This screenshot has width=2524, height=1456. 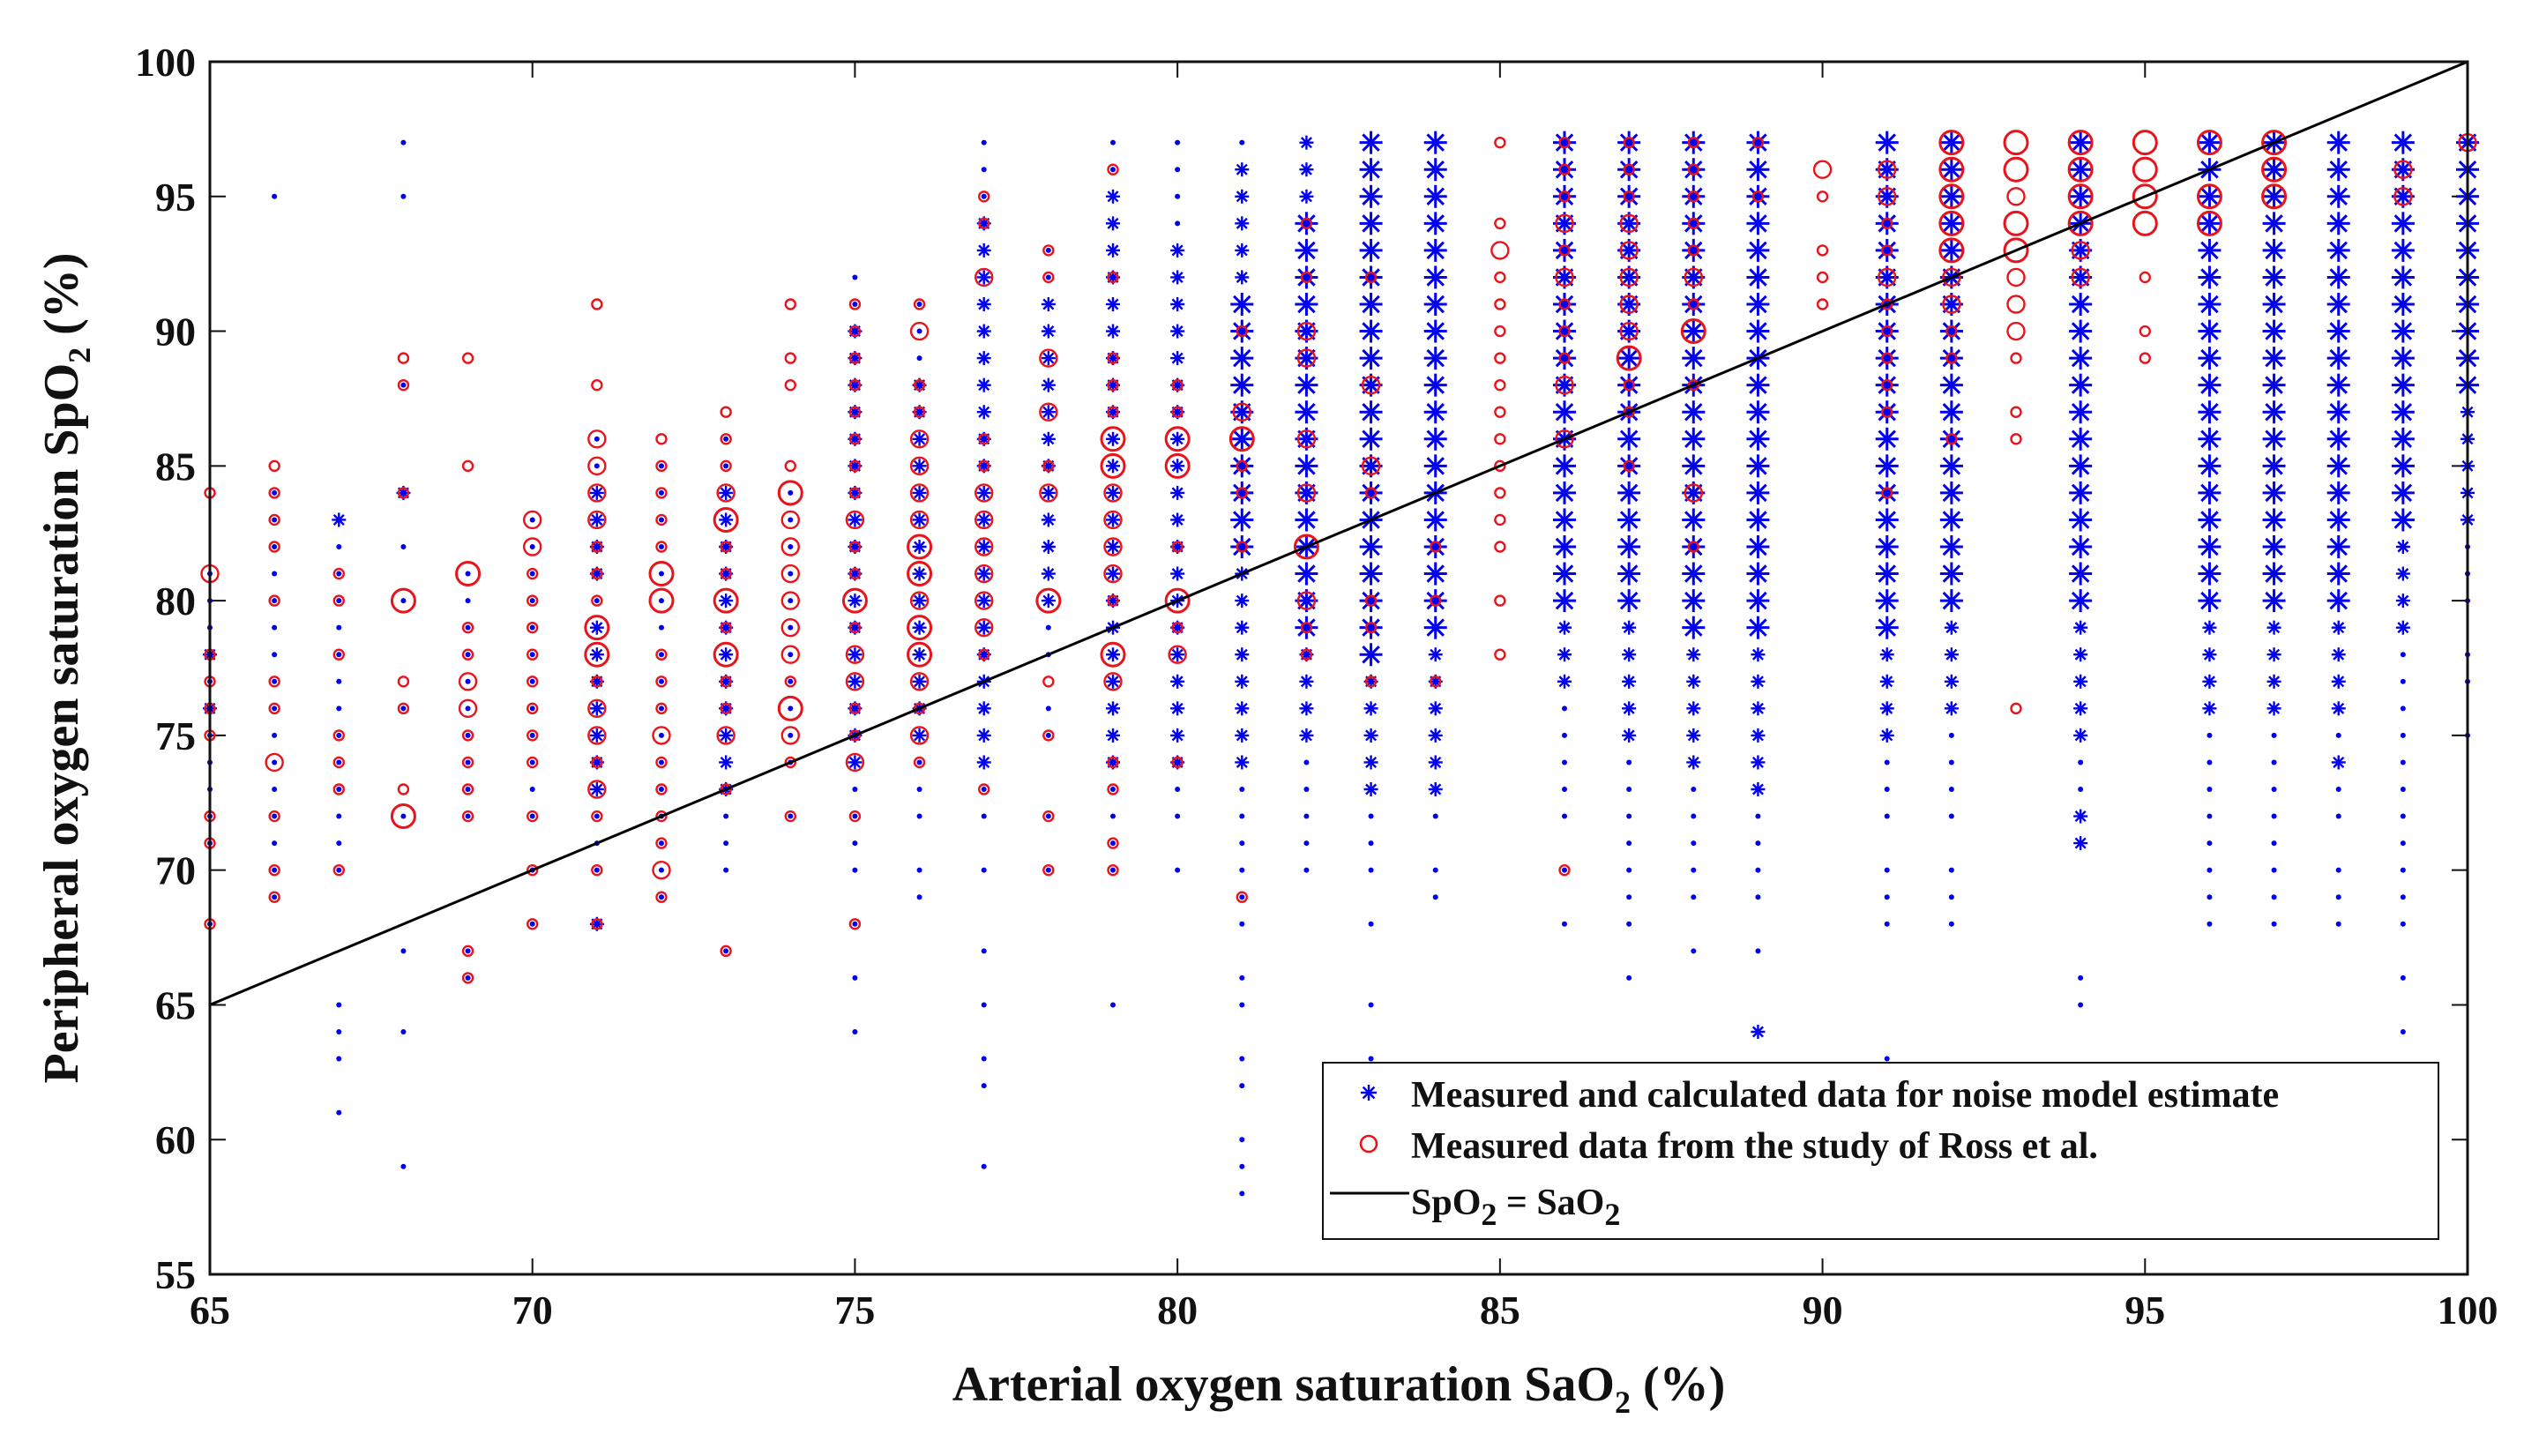 What do you see at coordinates (175, 1274) in the screenshot?
I see `y-tick-label: 55` at bounding box center [175, 1274].